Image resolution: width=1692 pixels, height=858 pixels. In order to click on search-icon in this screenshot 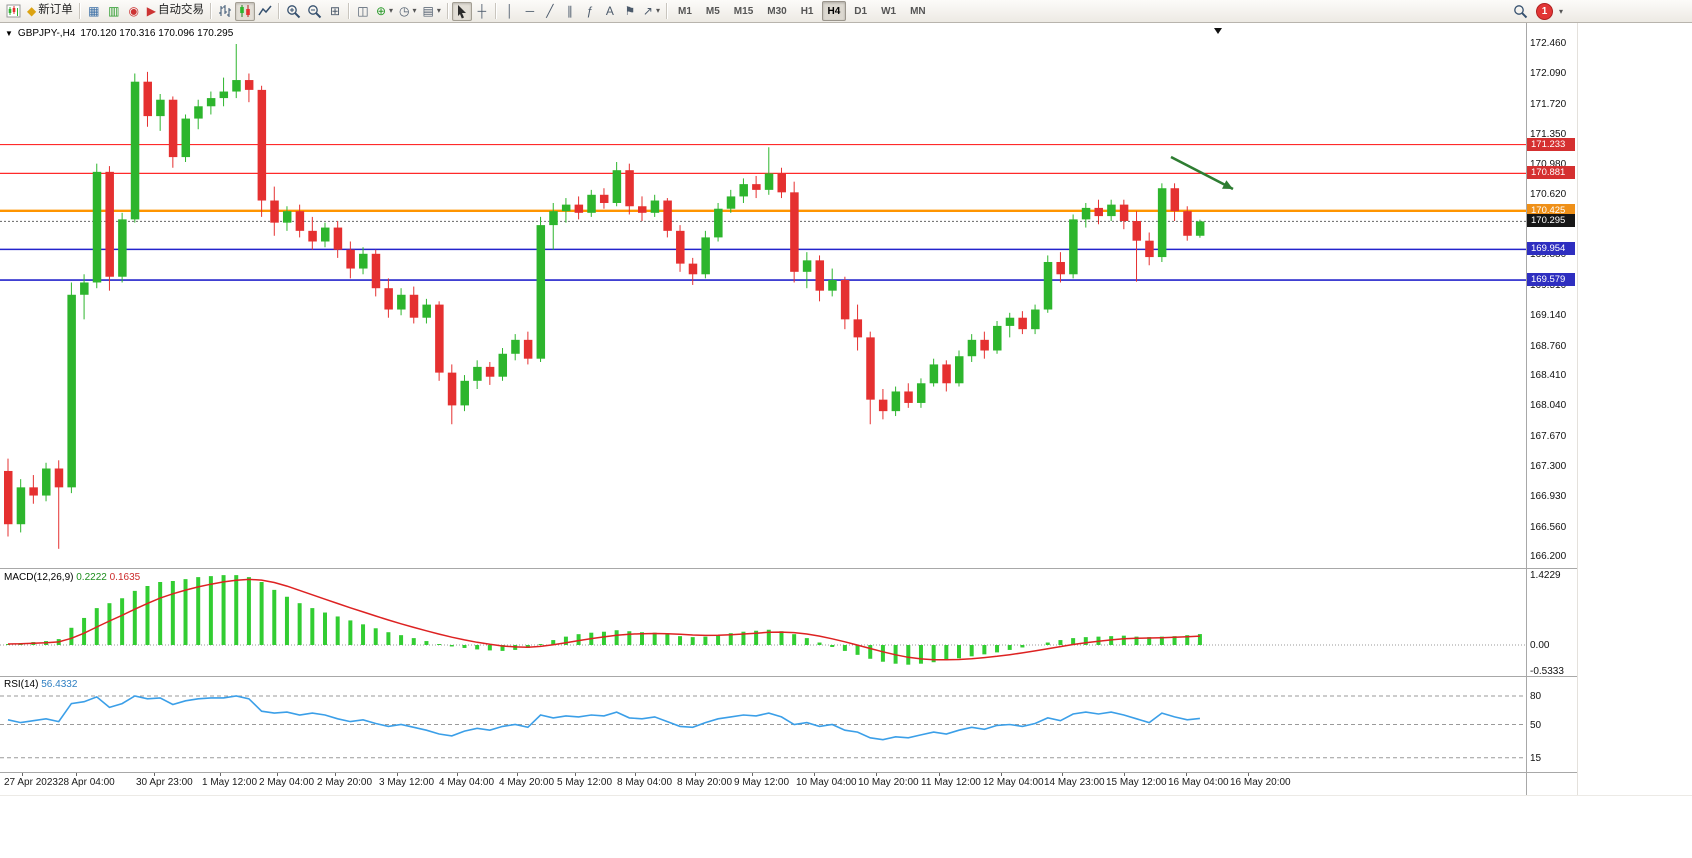, I will do `click(1521, 12)`.